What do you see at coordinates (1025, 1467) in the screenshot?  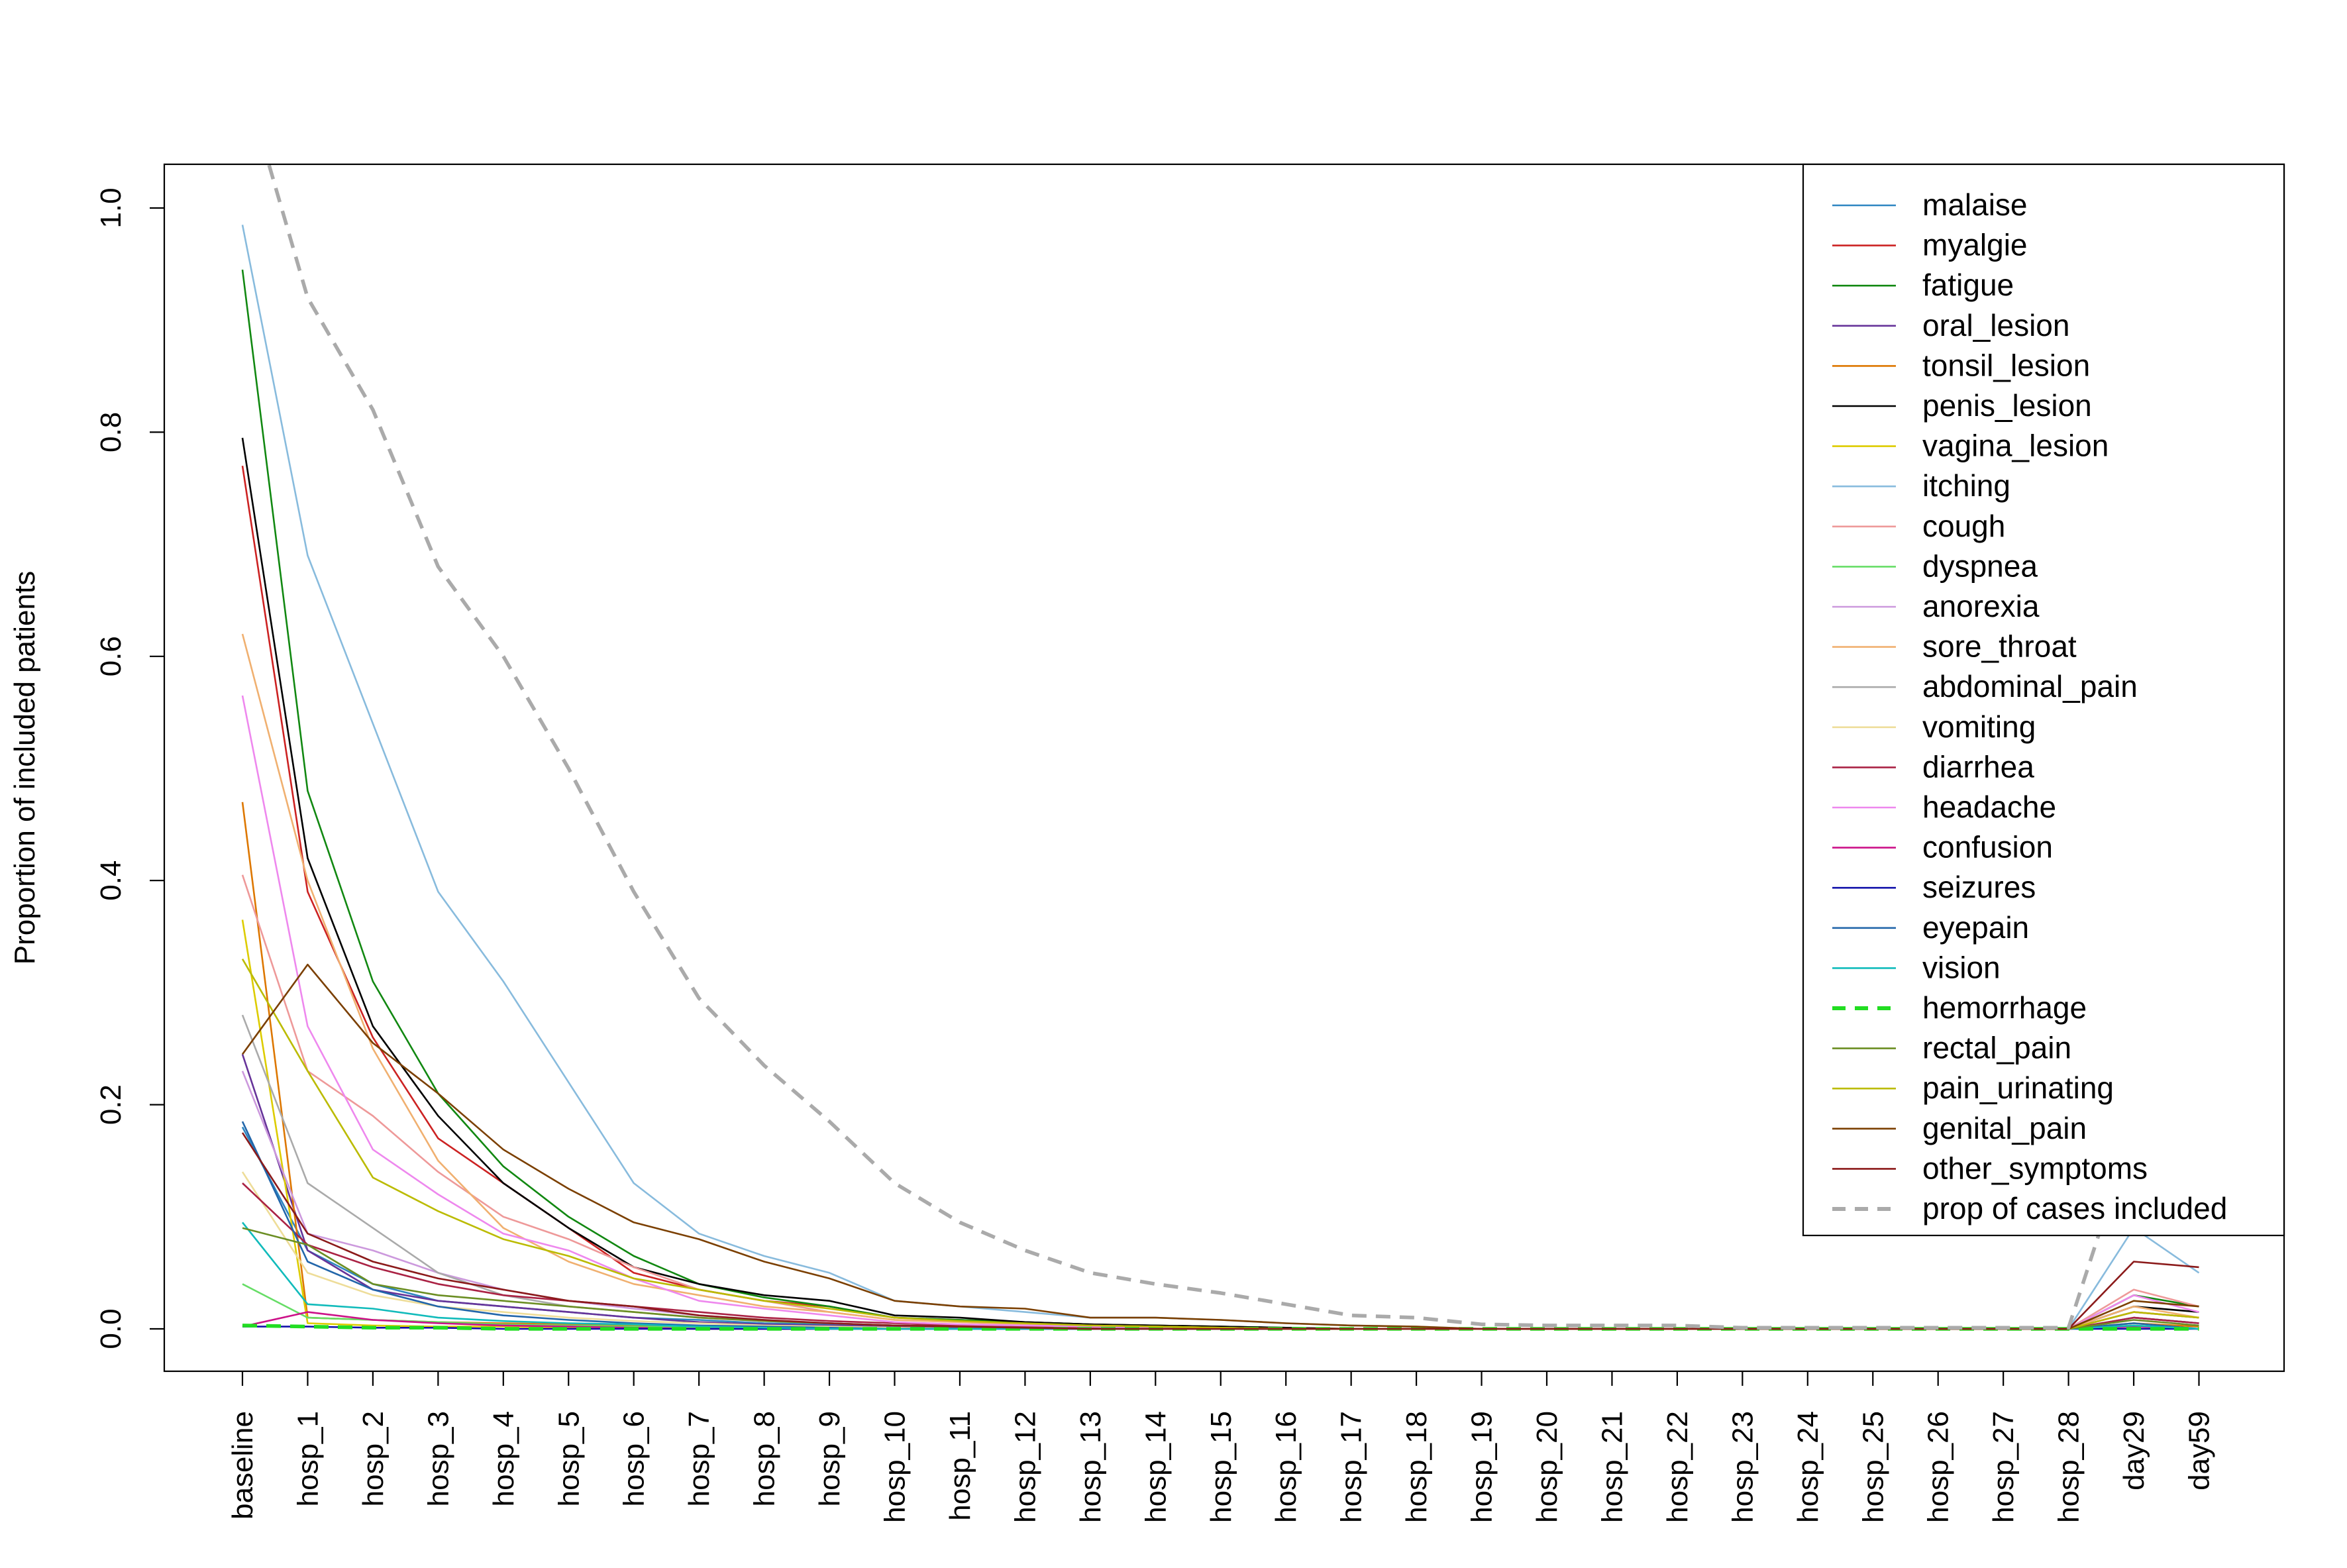 I see `x-tick-label: hosp_12` at bounding box center [1025, 1467].